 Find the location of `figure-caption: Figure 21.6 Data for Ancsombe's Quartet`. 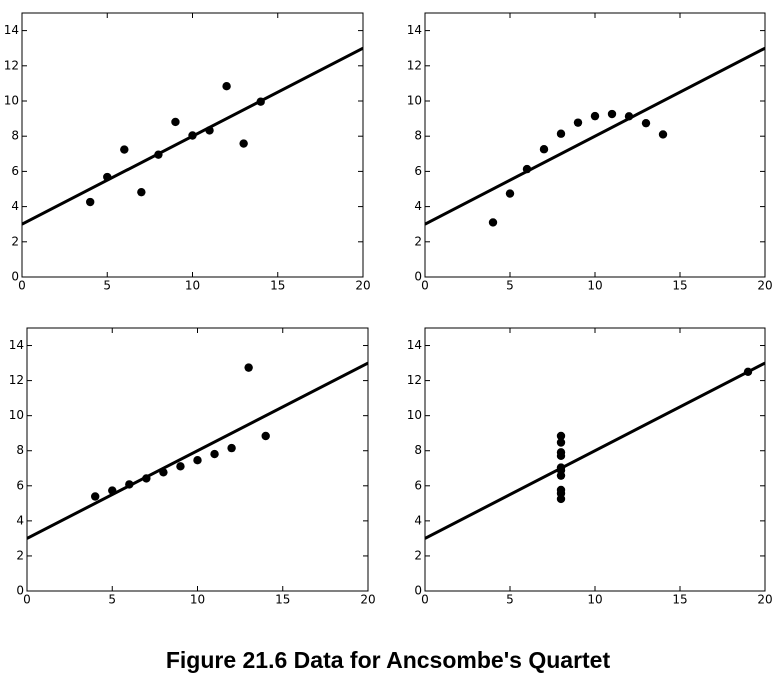

figure-caption: Figure 21.6 Data for Ancsombe's Quartet is located at coordinates (388, 660).